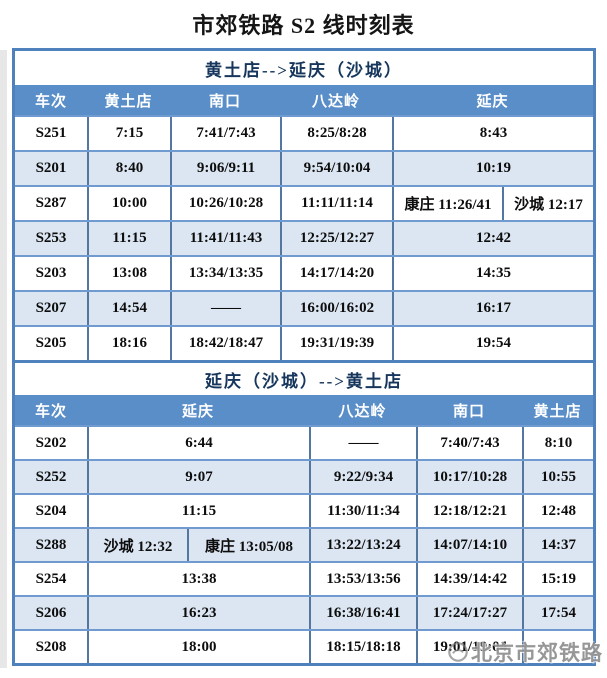 The width and height of the screenshot is (607, 678). I want to click on time-cell: 11:41/11:43, so click(225, 238).